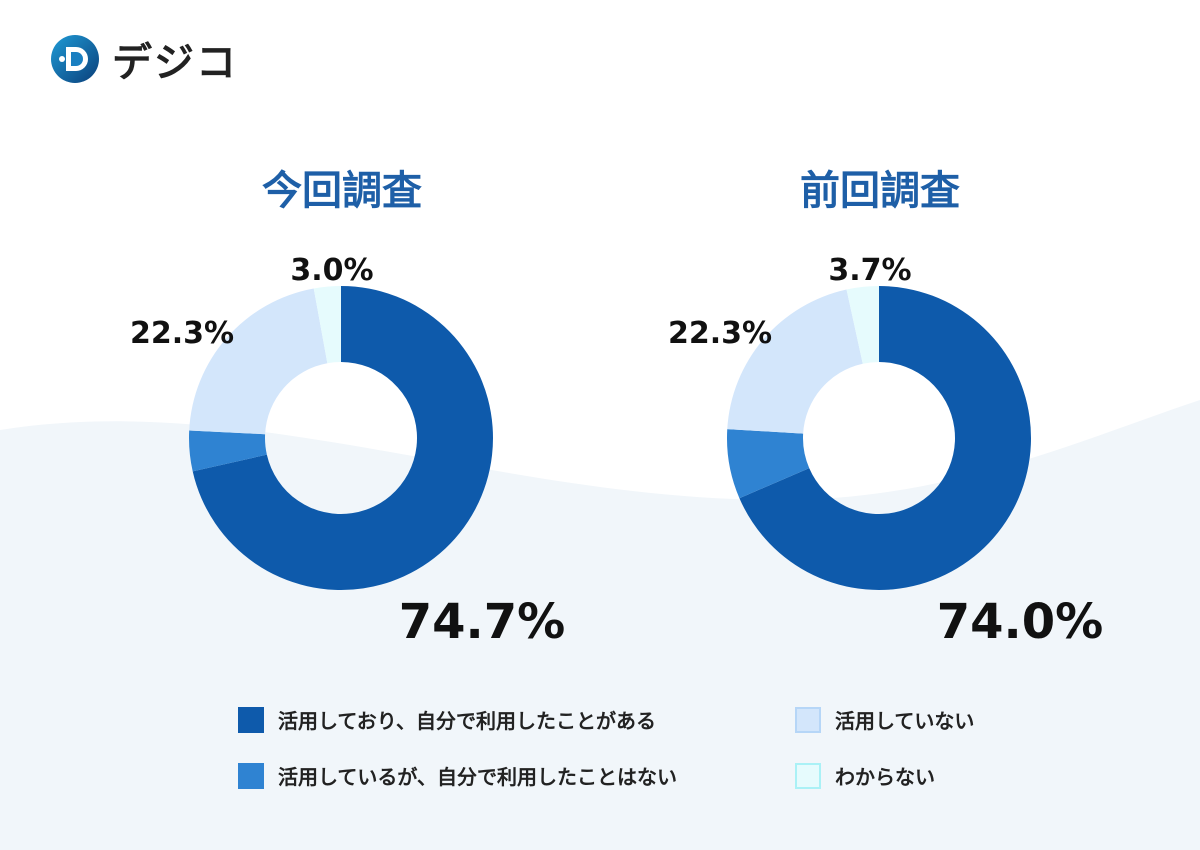  I want to click on legend-item-used-personally: 活用しており、自分で利用したことがある, so click(447, 719).